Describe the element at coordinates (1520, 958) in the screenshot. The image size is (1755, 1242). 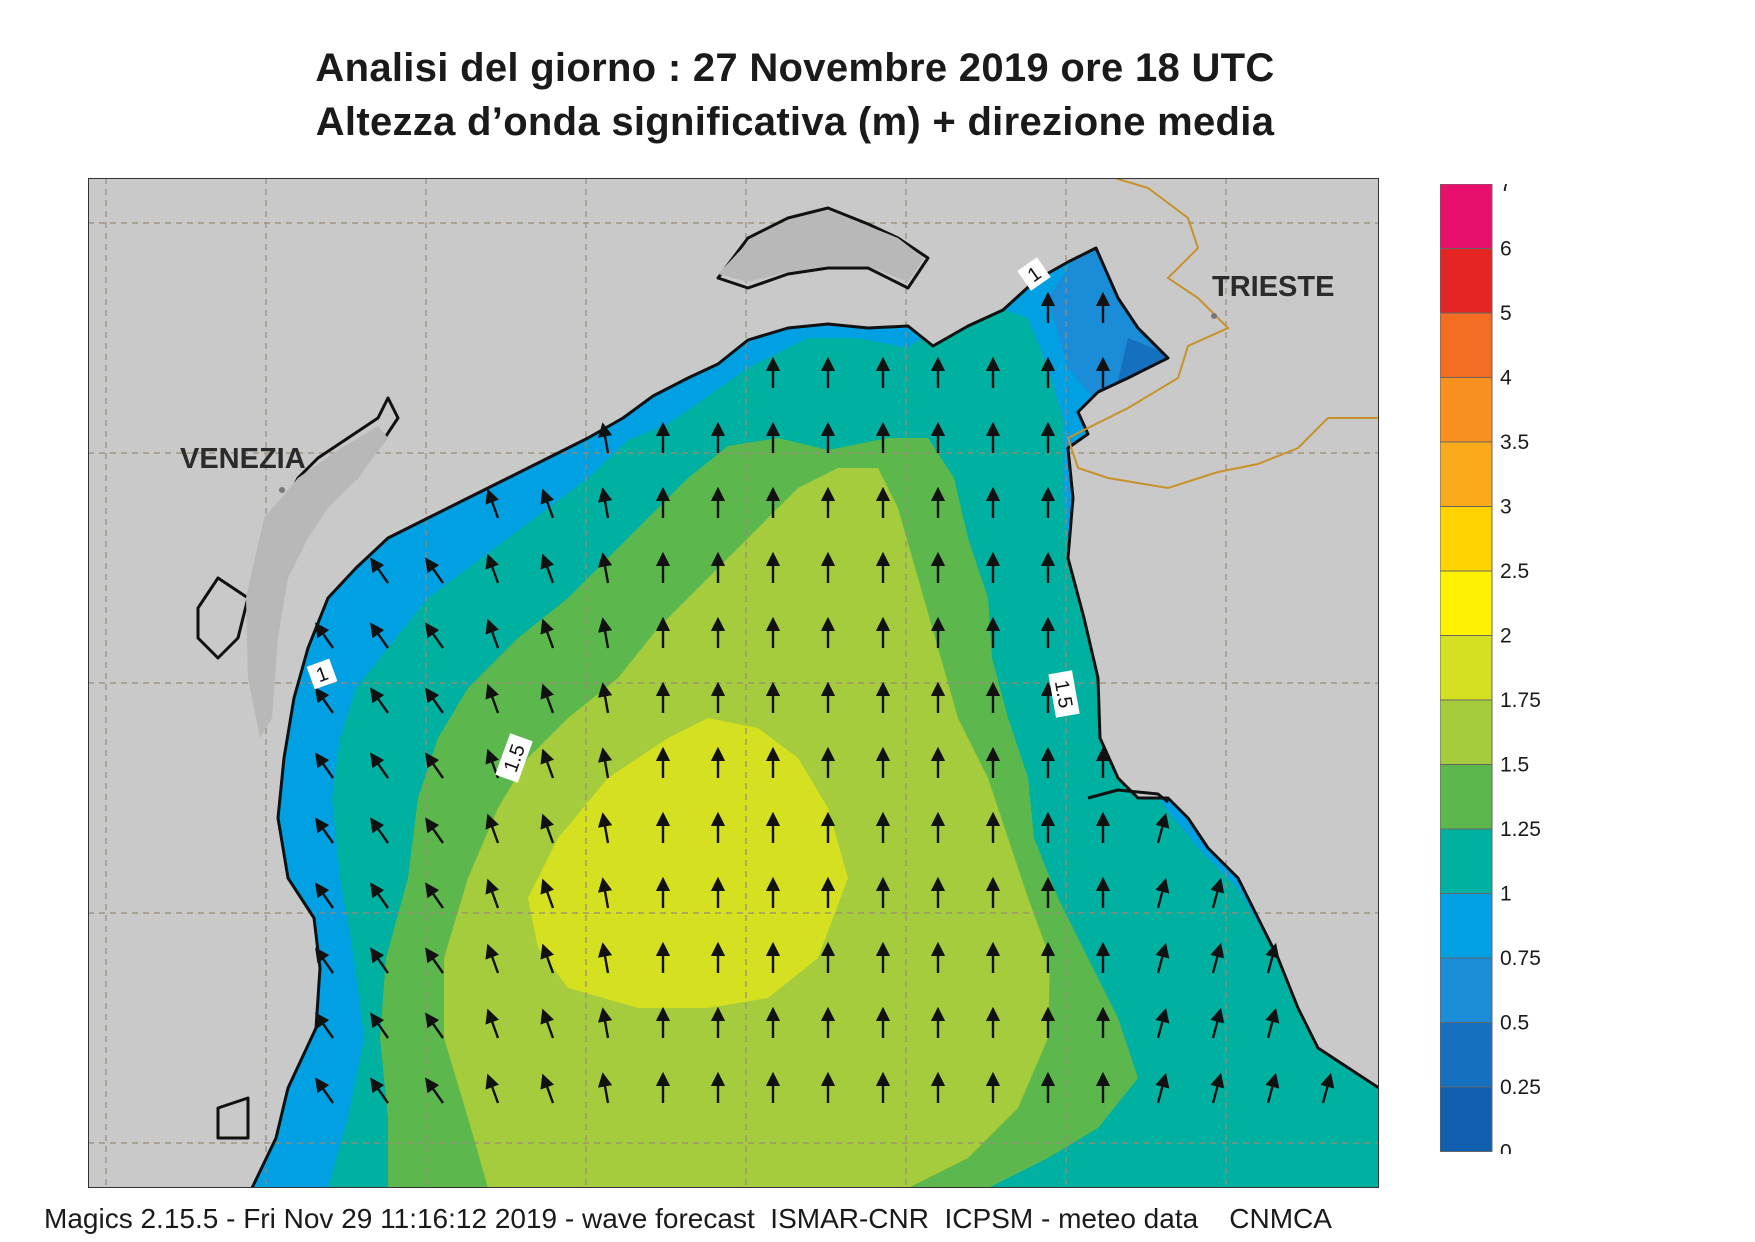
I see `legend-tick-label: 0.75` at that location.